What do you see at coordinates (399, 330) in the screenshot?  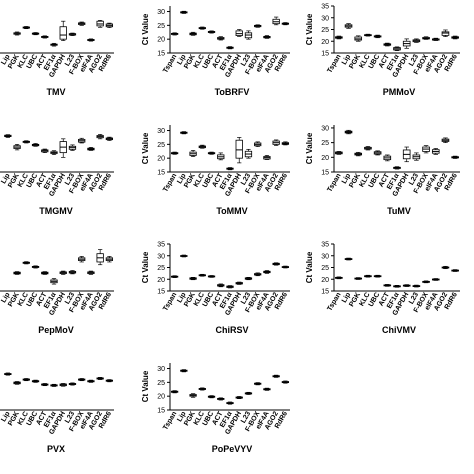 I see `panel-title: ChiVMV` at bounding box center [399, 330].